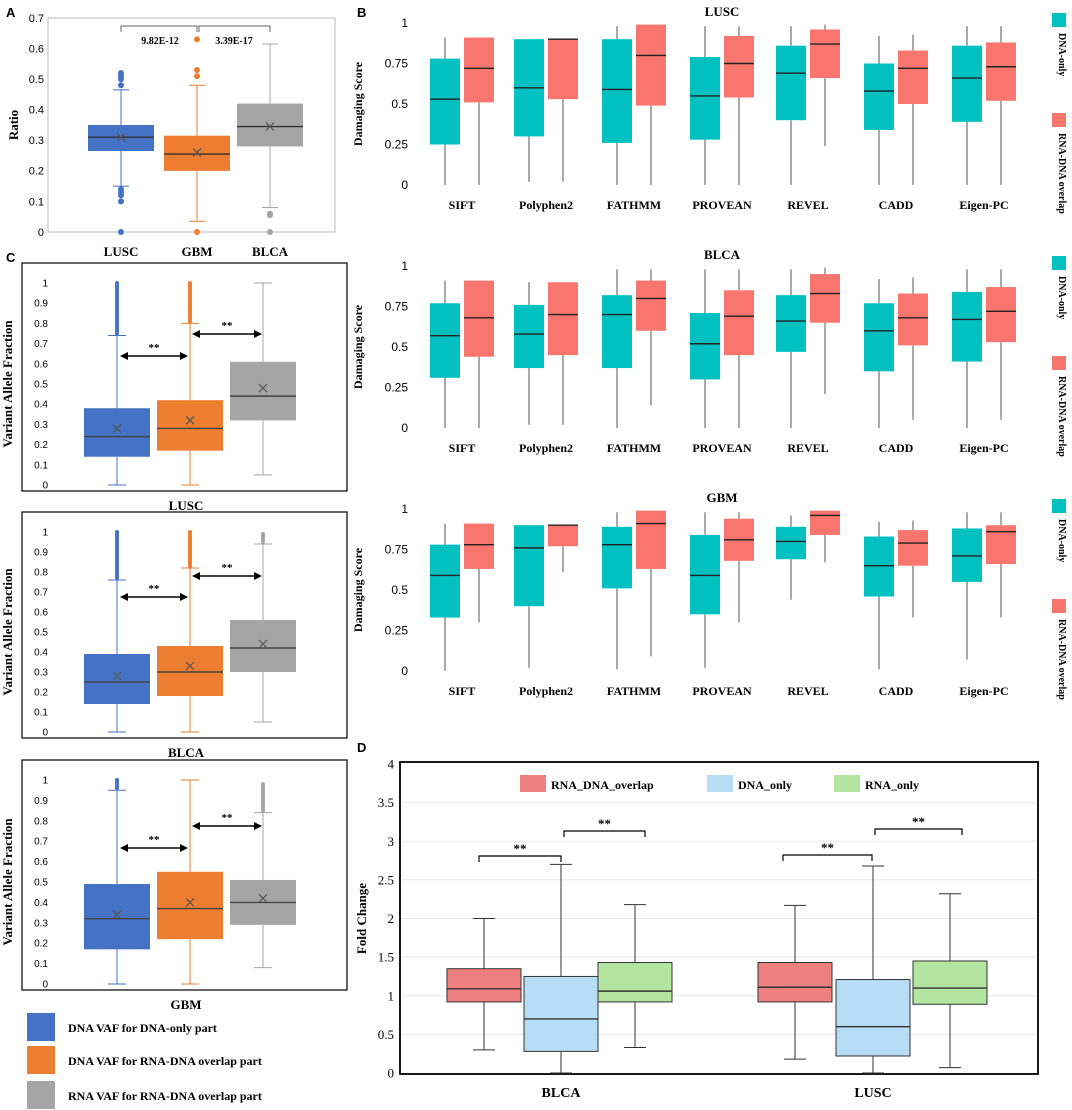 This screenshot has height=1110, width=1072. What do you see at coordinates (41, 385) in the screenshot?
I see `c0-ytick-5: 0.5` at bounding box center [41, 385].